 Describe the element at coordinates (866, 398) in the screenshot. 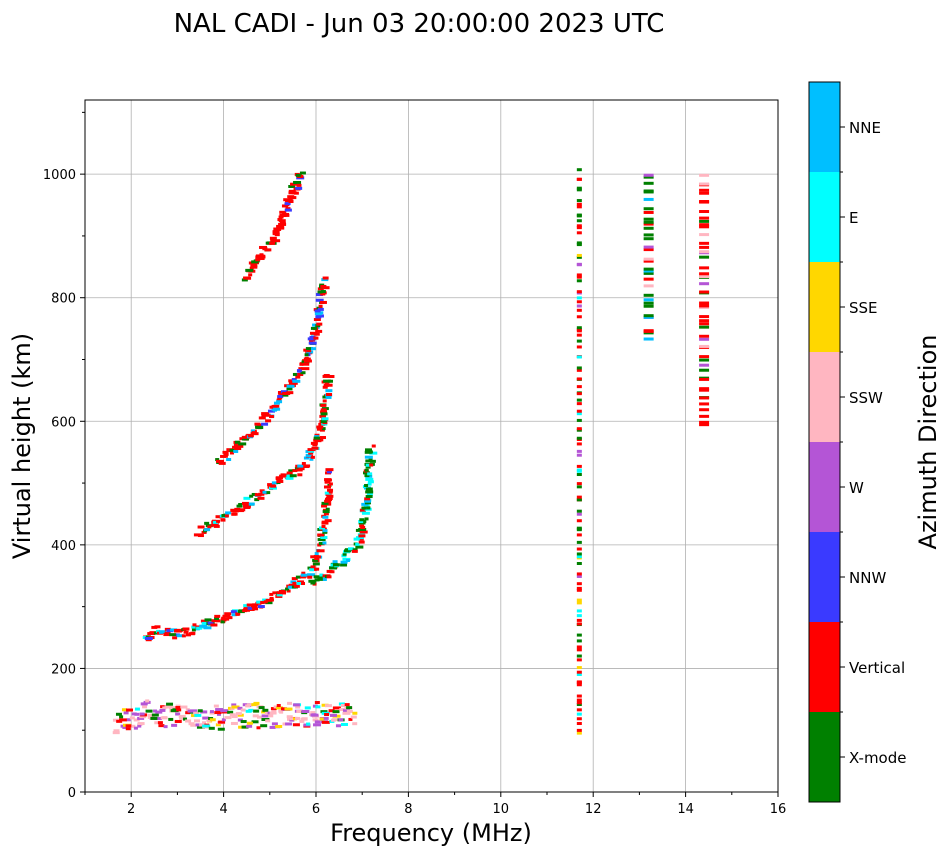

I see `colorbar-tick-label: SSW` at that location.